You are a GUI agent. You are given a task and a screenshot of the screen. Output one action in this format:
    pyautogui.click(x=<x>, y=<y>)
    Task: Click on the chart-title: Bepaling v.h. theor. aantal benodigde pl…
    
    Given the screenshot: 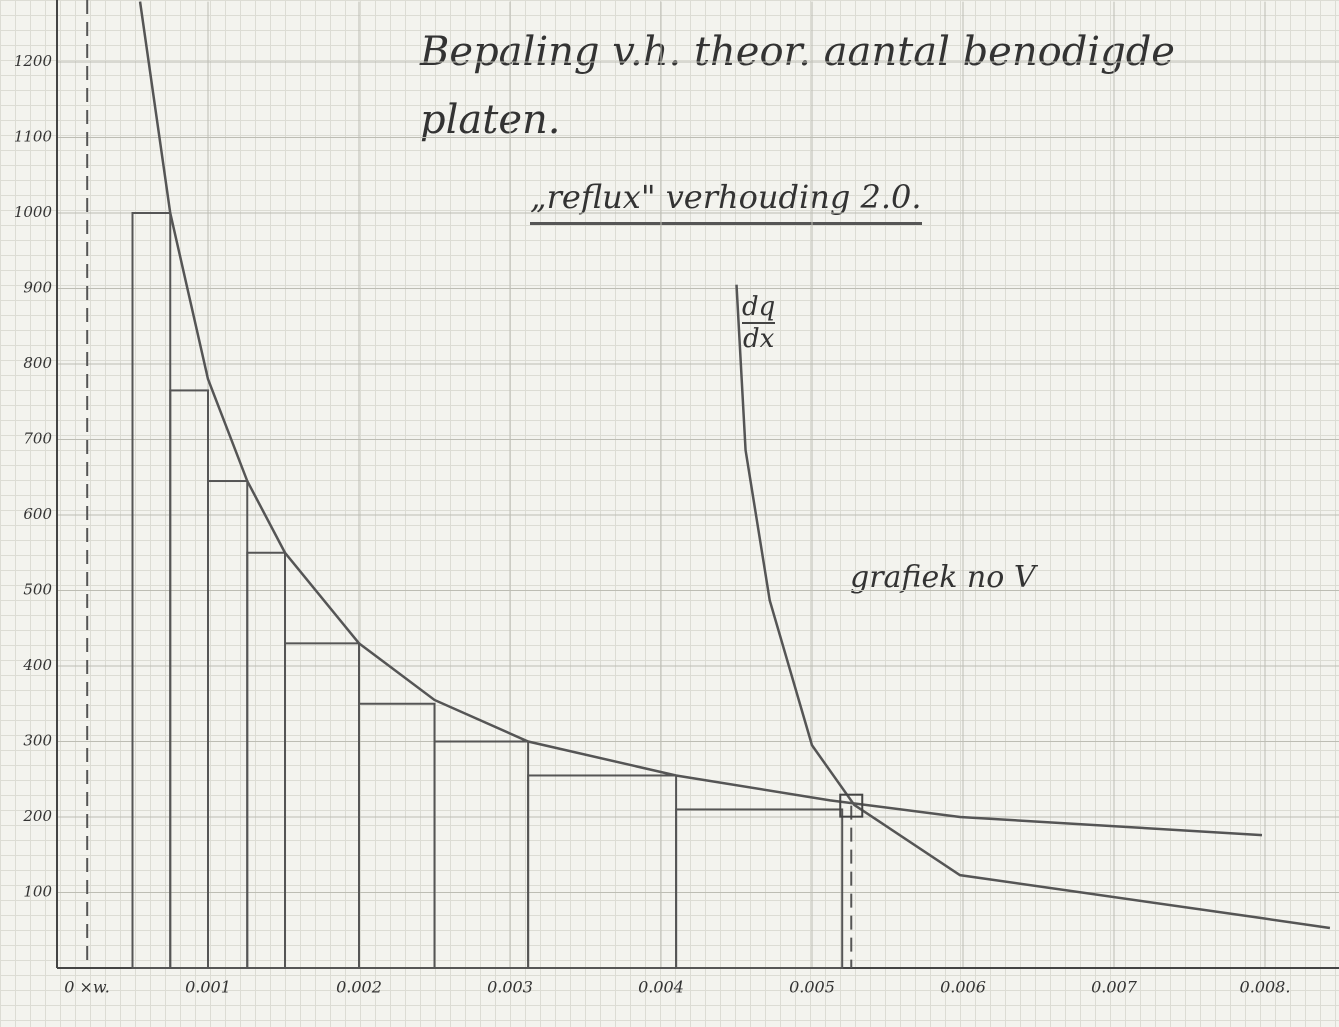 What is the action you would take?
    pyautogui.click(x=797, y=86)
    